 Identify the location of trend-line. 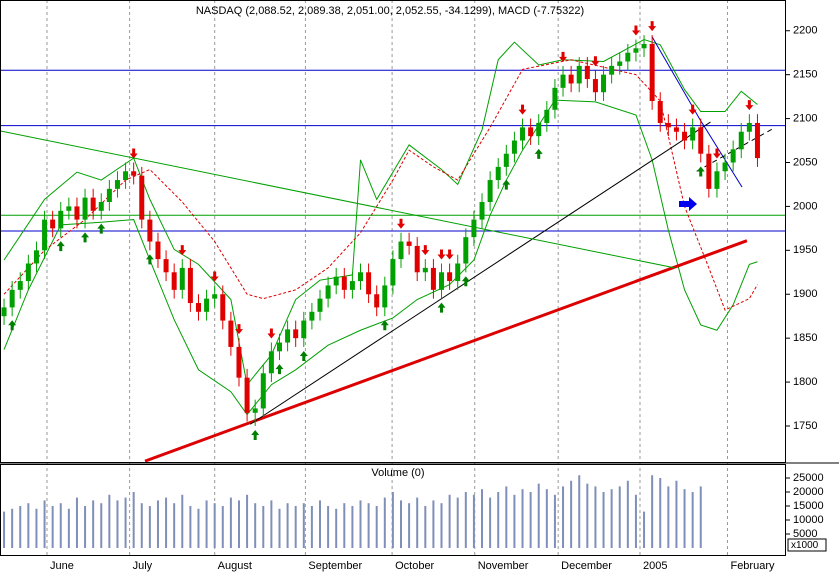
(721, 153).